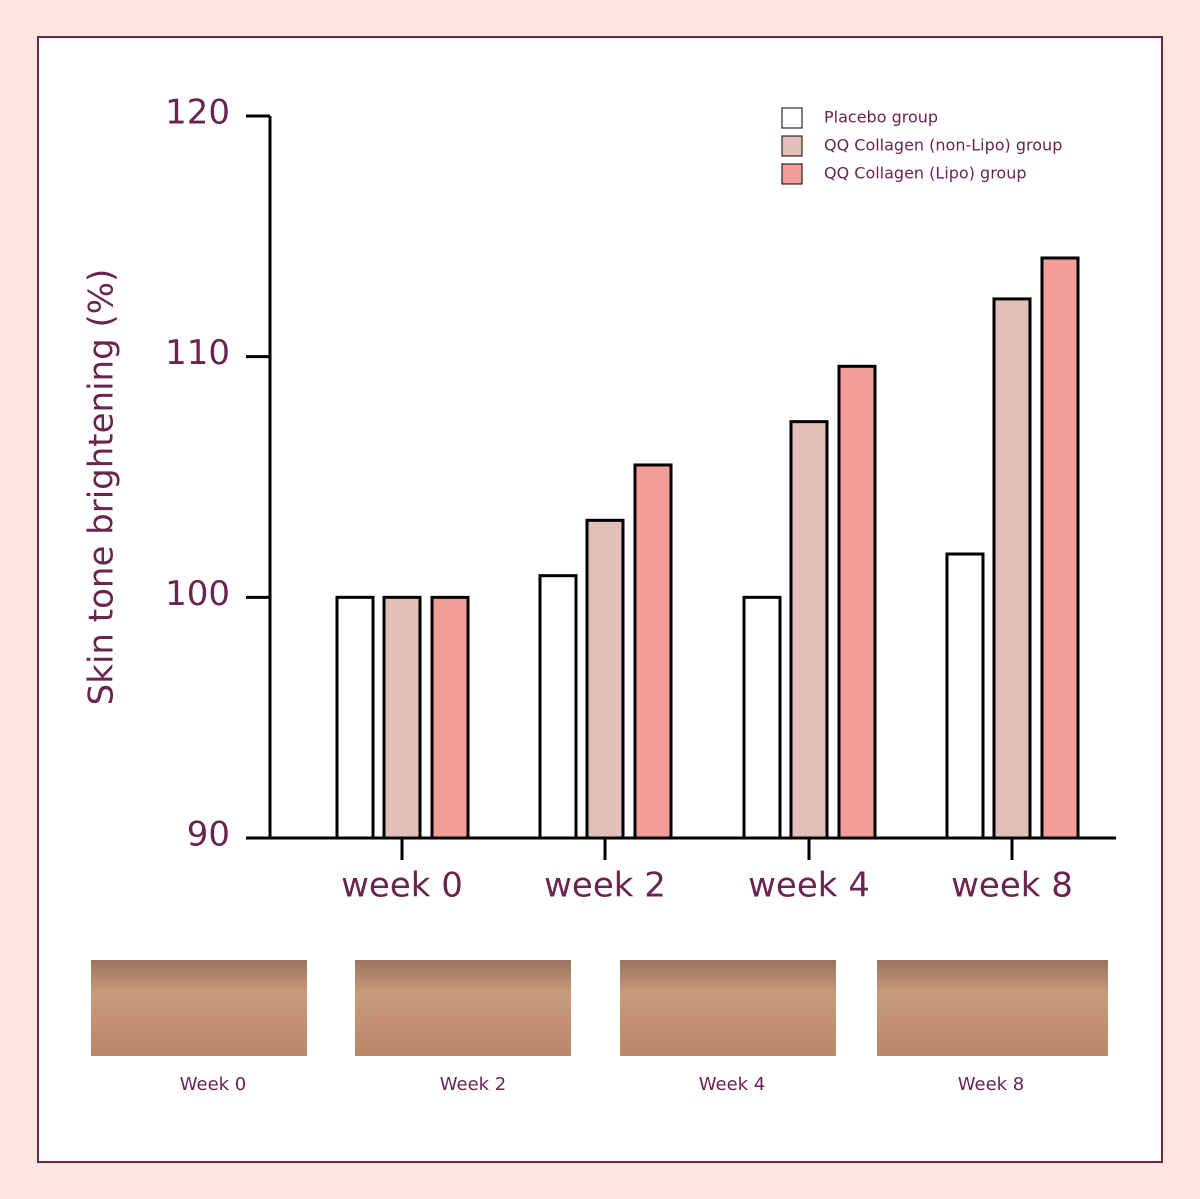 This screenshot has width=1200, height=1199. What do you see at coordinates (605, 886) in the screenshot?
I see `x-tick-label: week 2` at bounding box center [605, 886].